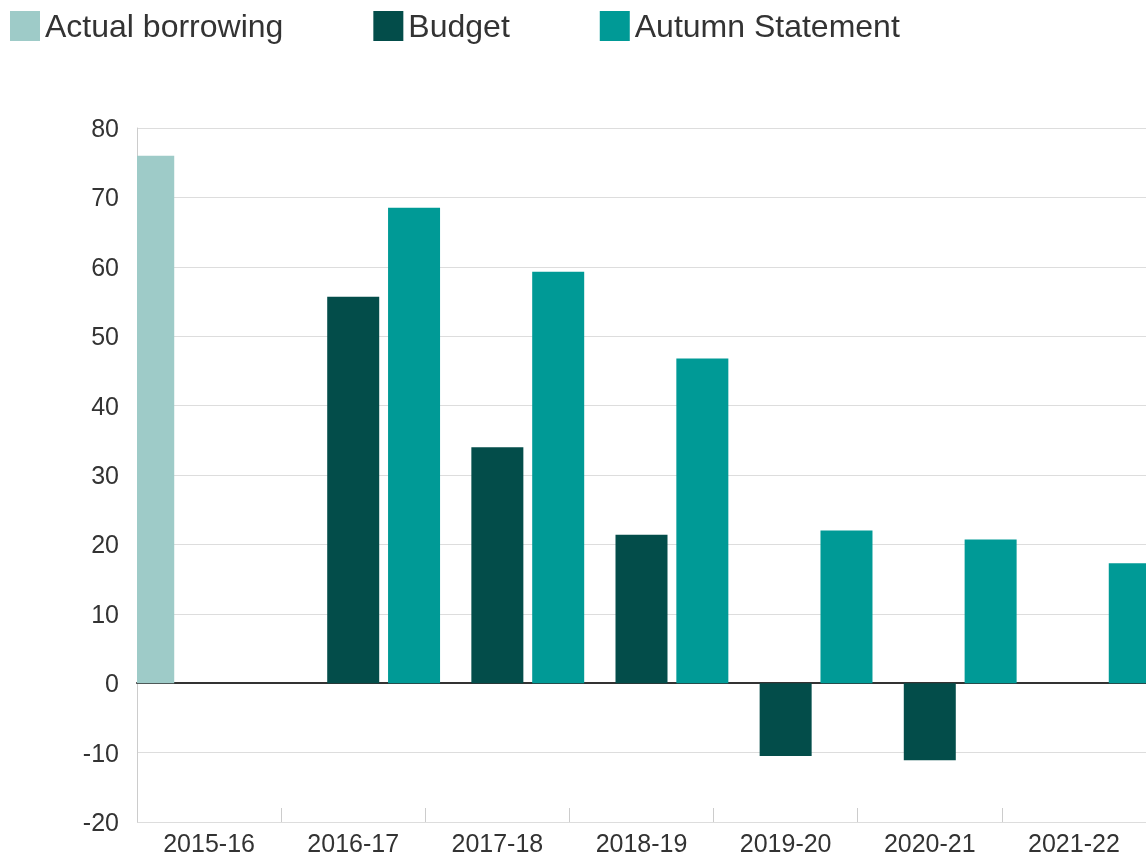 This screenshot has height=867, width=1146. Describe the element at coordinates (785, 842) in the screenshot. I see `x-tick-label: 2019-20` at that location.